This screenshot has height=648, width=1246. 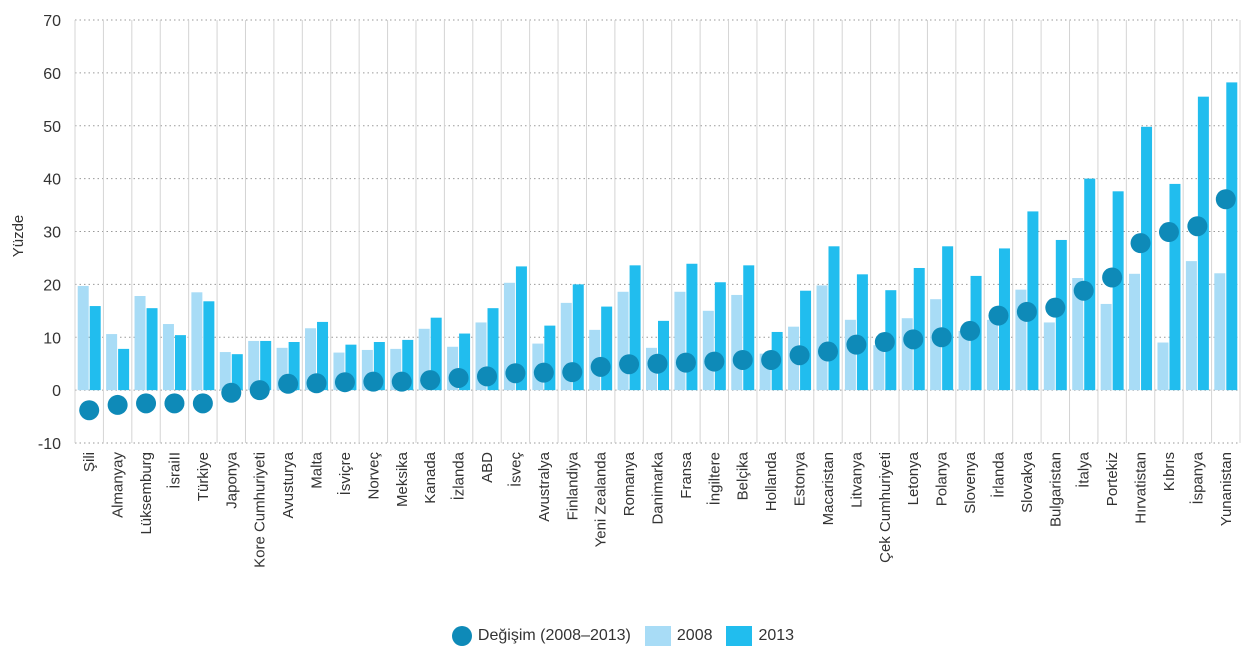 I want to click on category-label: İrlanda, so click(x=998, y=474).